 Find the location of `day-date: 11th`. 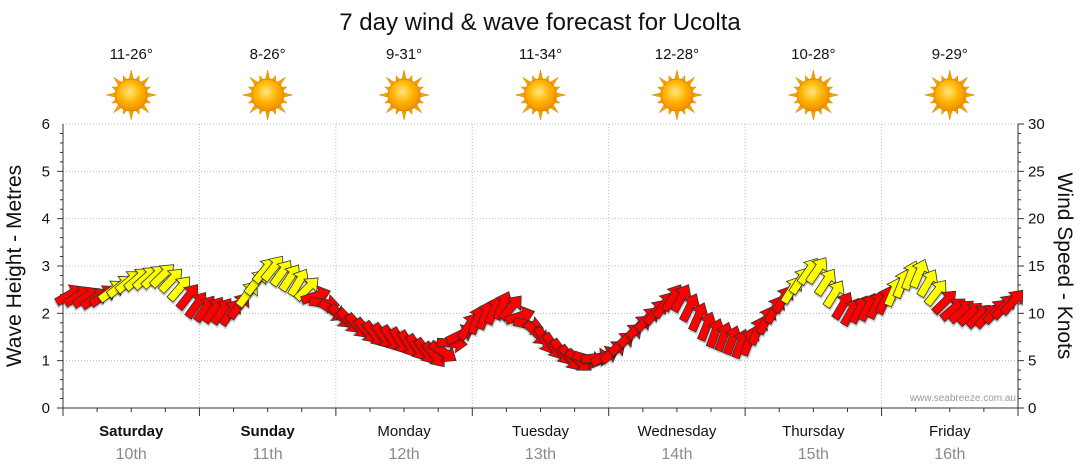

day-date: 11th is located at coordinates (268, 454).